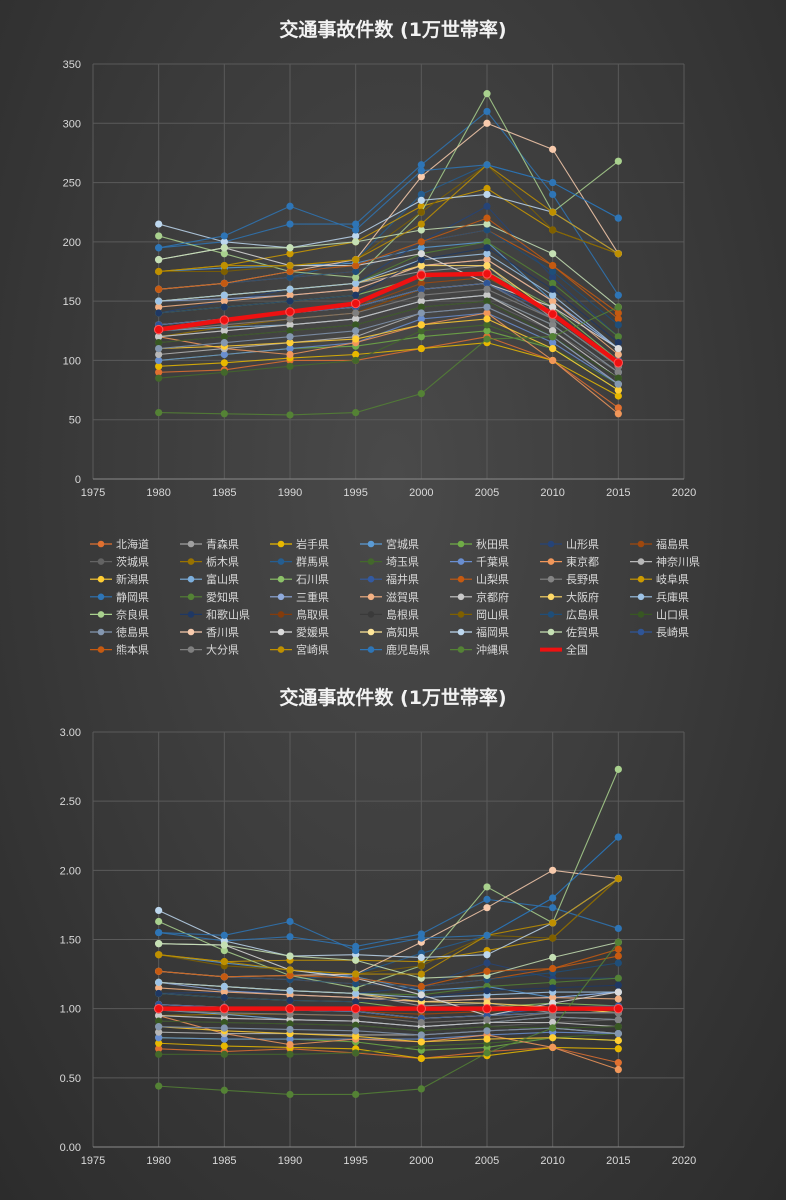 The image size is (786, 1200). What do you see at coordinates (299, 544) in the screenshot?
I see `legend-item: 岩手県` at bounding box center [299, 544].